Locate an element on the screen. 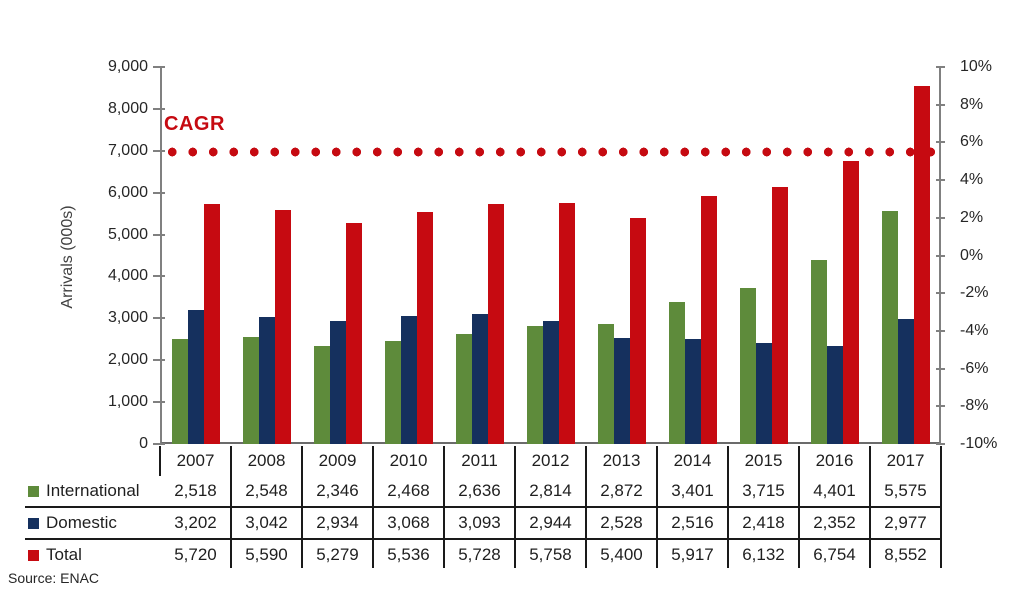 Image resolution: width=1024 pixels, height=598 pixels. bar-total-2013 is located at coordinates (637, 330).